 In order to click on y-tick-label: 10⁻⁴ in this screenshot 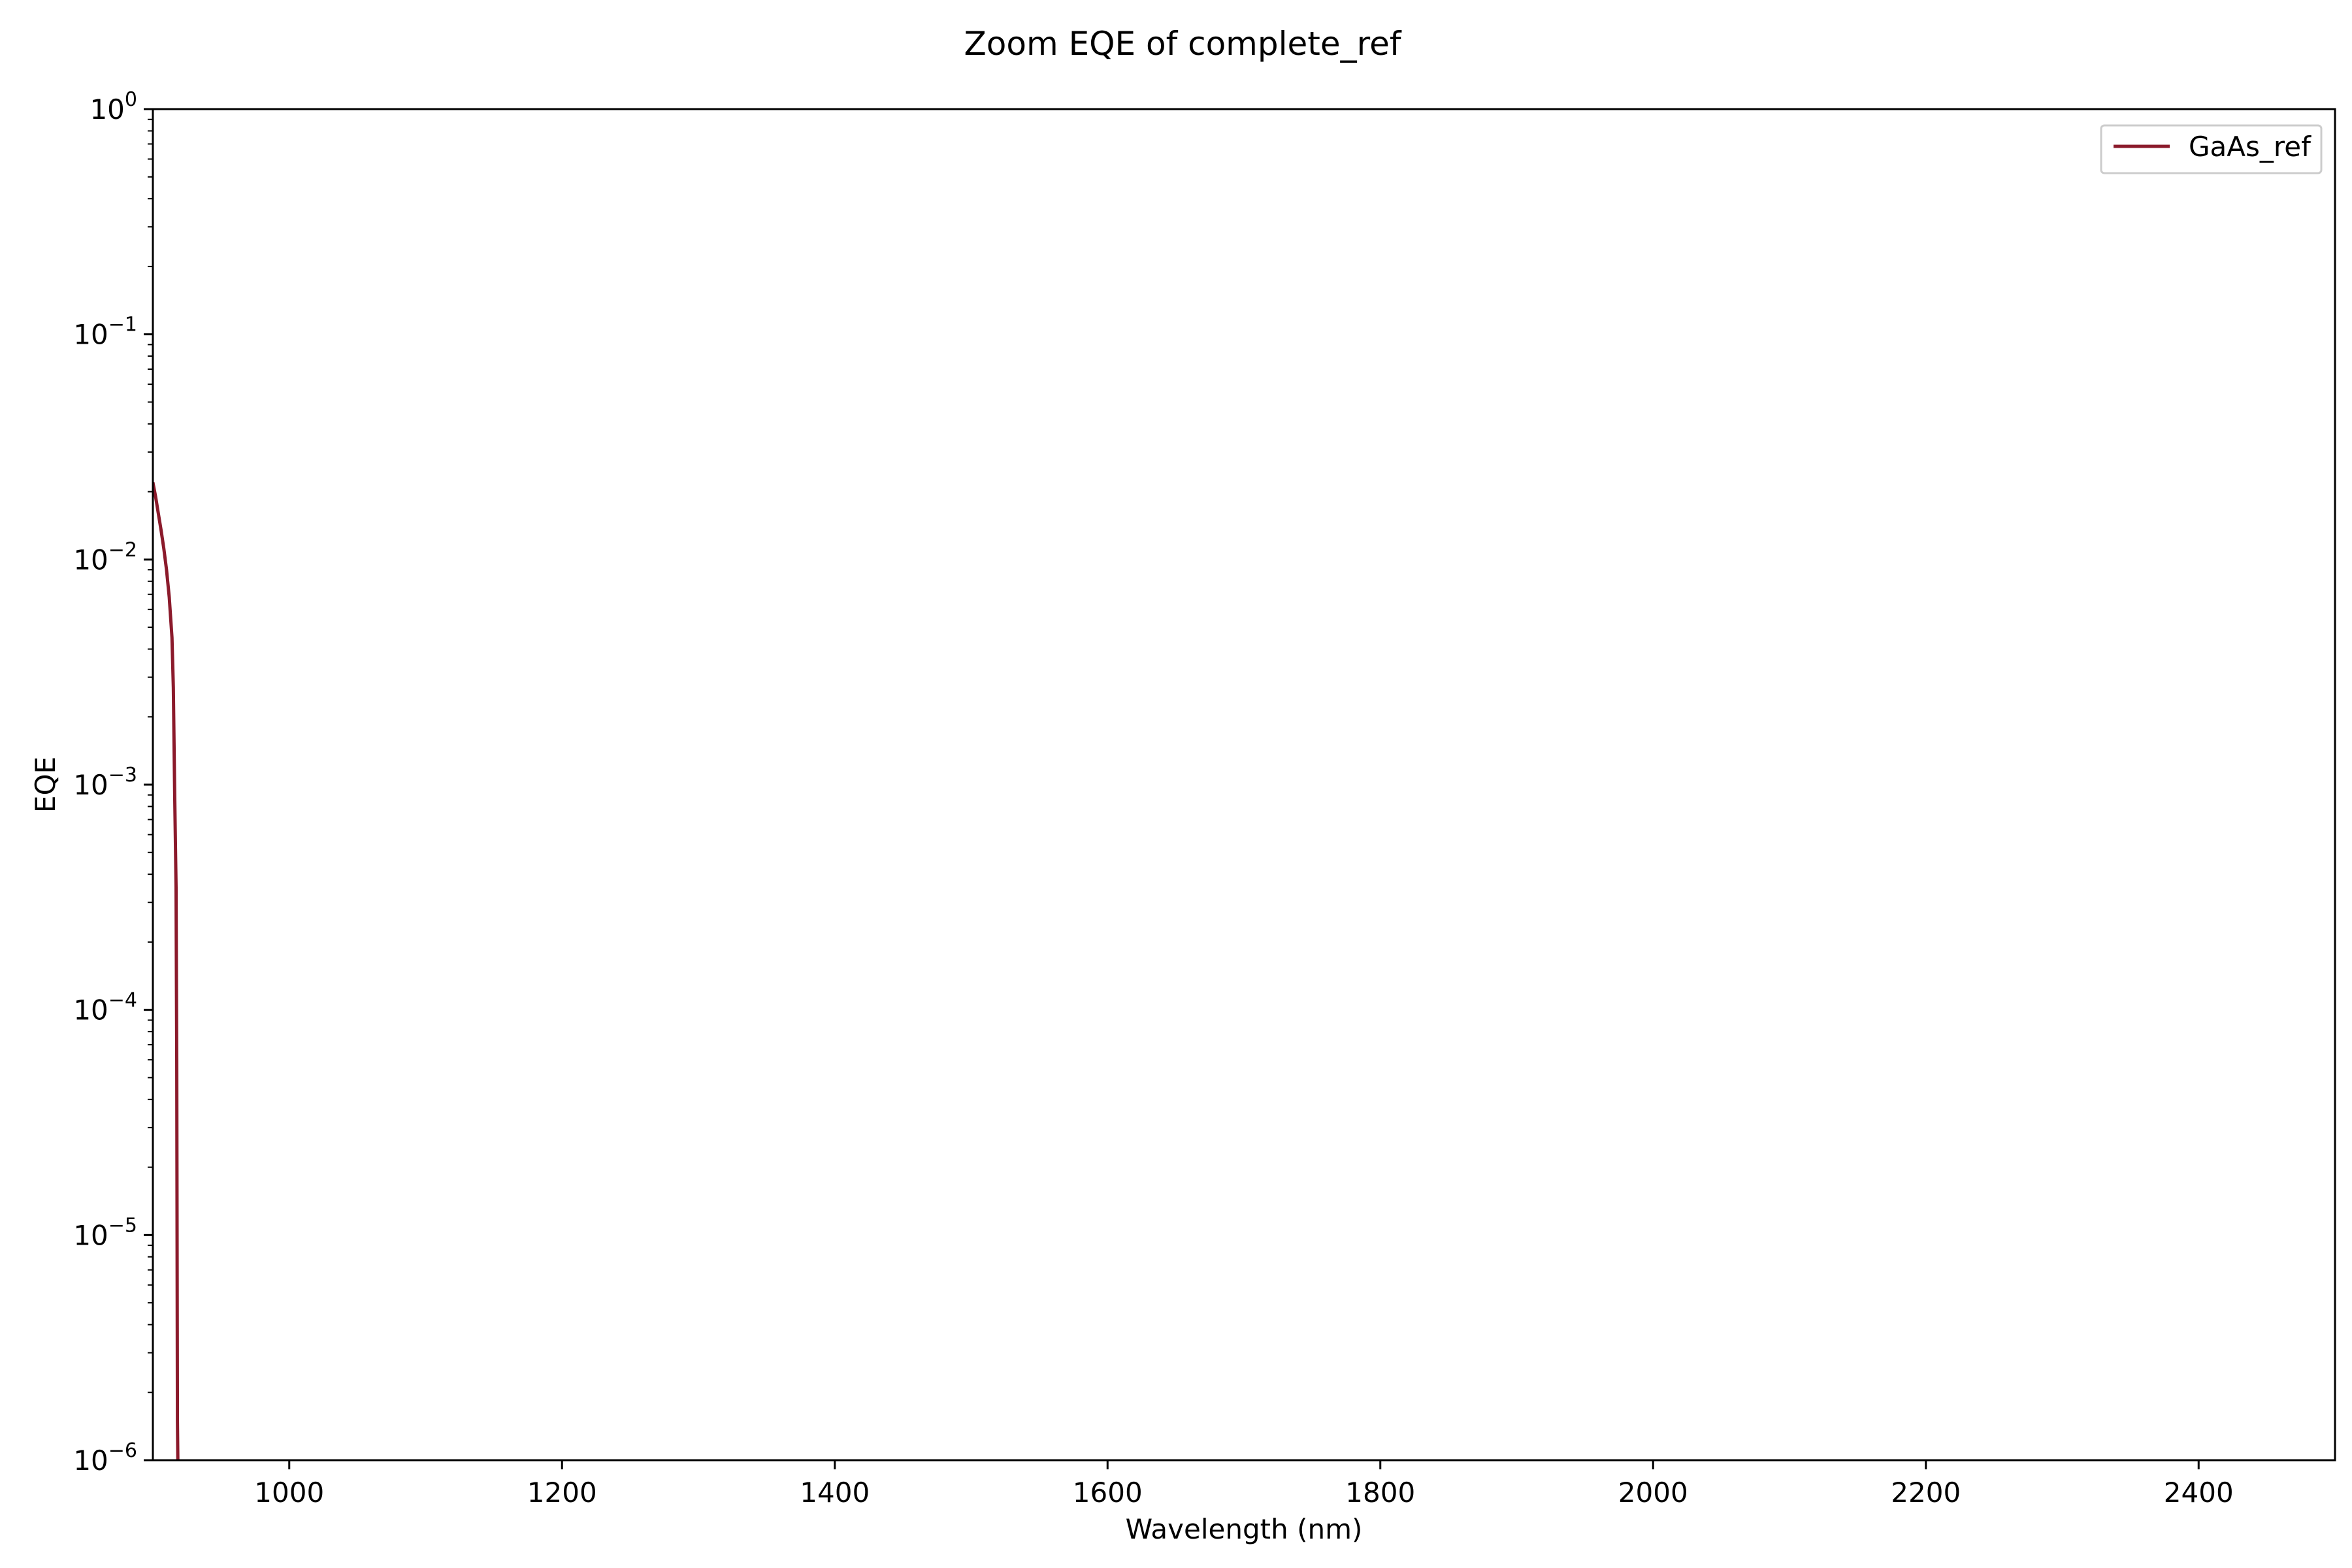, I will do `click(105, 1007)`.